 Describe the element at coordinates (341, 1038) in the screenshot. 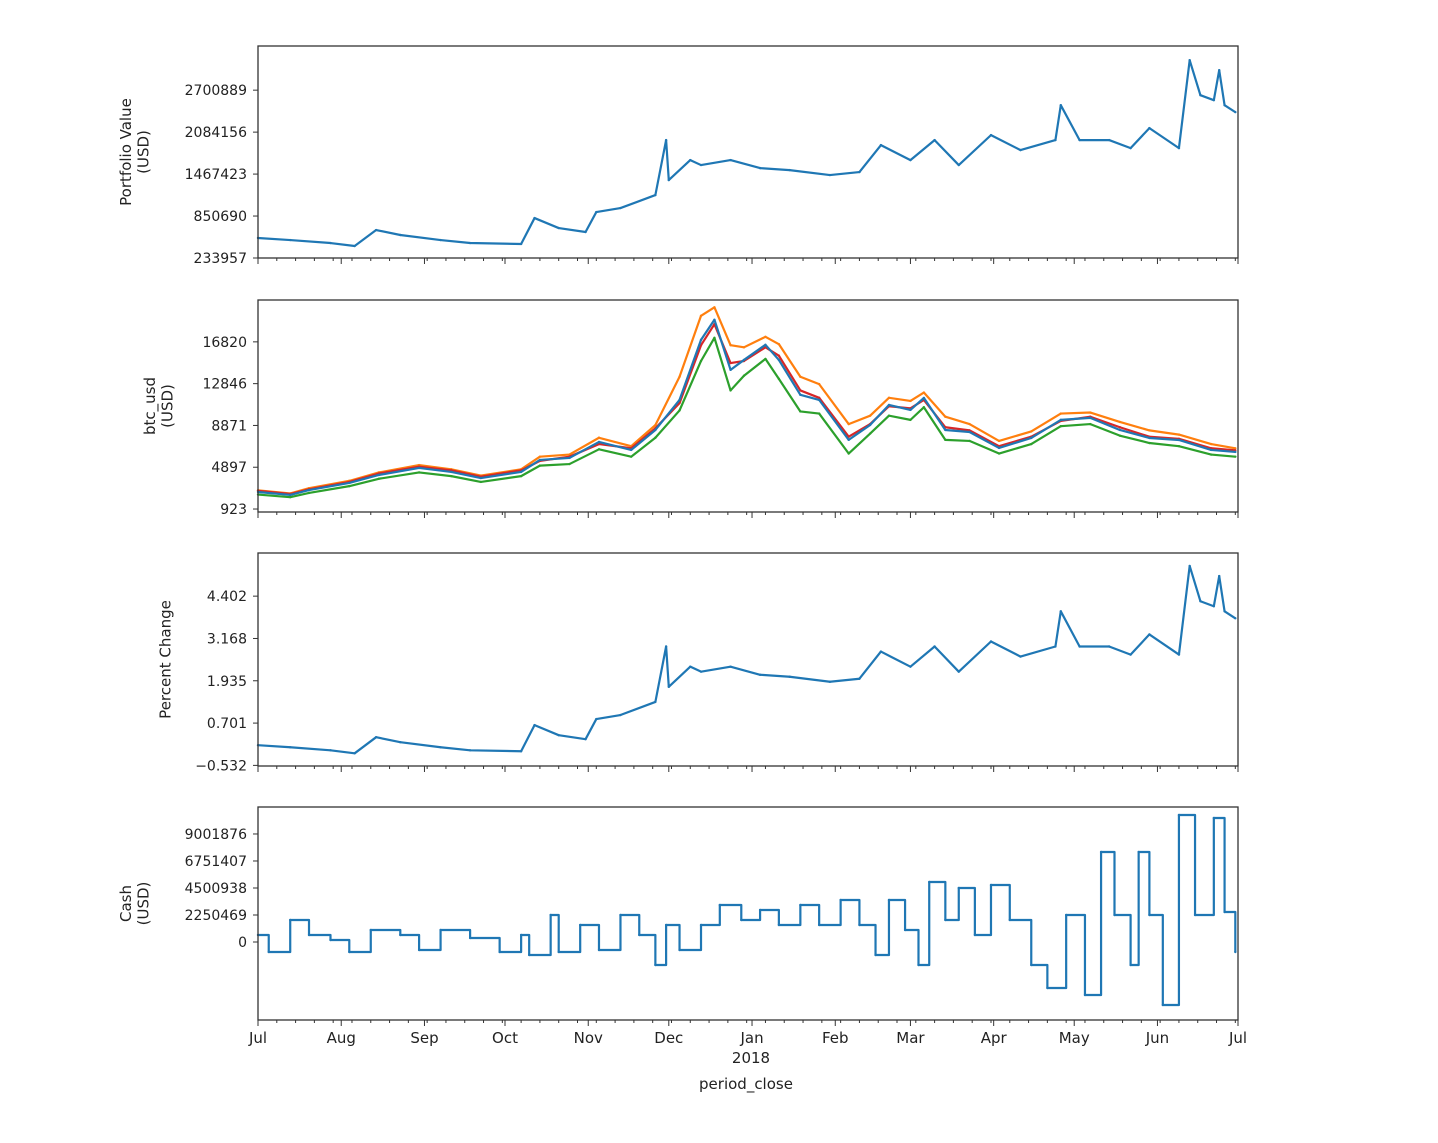

I see `x-tick-label: Aug` at that location.